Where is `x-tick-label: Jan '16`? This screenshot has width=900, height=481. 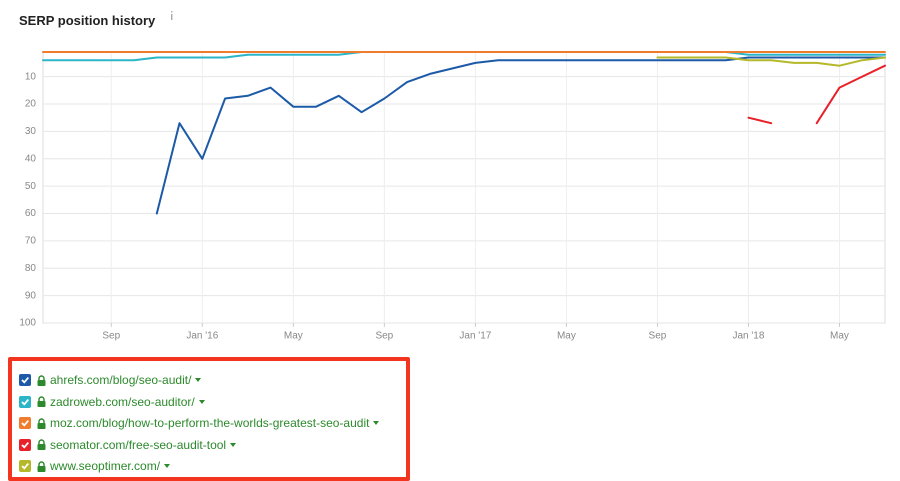 x-tick-label: Jan '16 is located at coordinates (202, 336).